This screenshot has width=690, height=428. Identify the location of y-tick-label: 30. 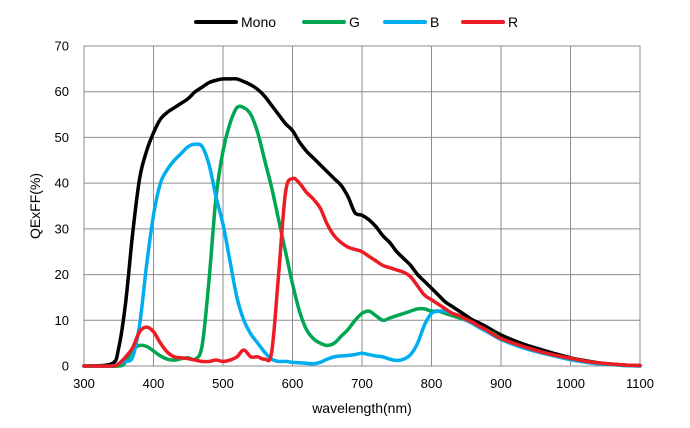
(62, 228).